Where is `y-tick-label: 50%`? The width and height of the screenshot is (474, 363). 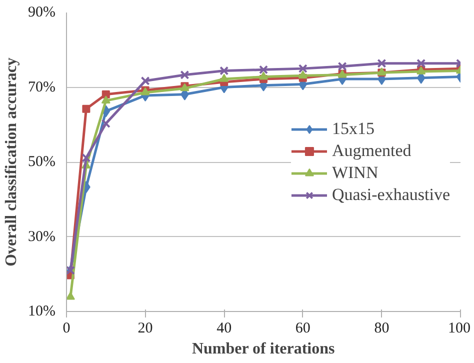
y-tick-label: 50% is located at coordinates (42, 162).